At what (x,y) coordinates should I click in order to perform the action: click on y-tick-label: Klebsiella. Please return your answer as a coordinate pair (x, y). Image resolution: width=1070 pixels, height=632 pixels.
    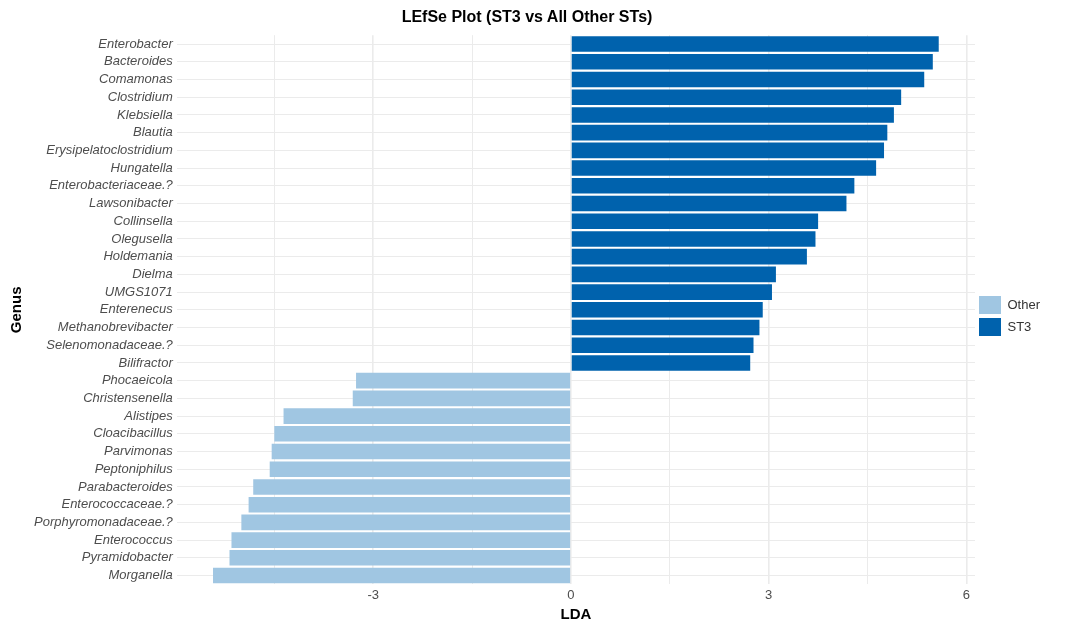
    Looking at the image, I should click on (145, 114).